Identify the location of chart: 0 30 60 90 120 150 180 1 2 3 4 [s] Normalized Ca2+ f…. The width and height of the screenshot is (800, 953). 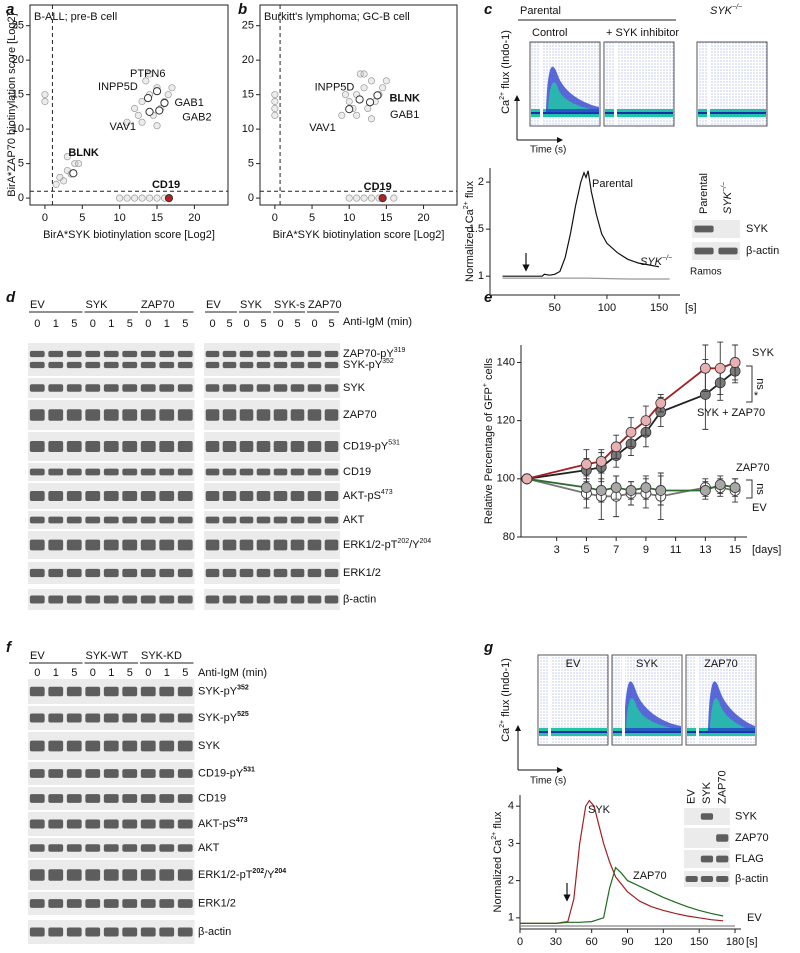
(626, 871).